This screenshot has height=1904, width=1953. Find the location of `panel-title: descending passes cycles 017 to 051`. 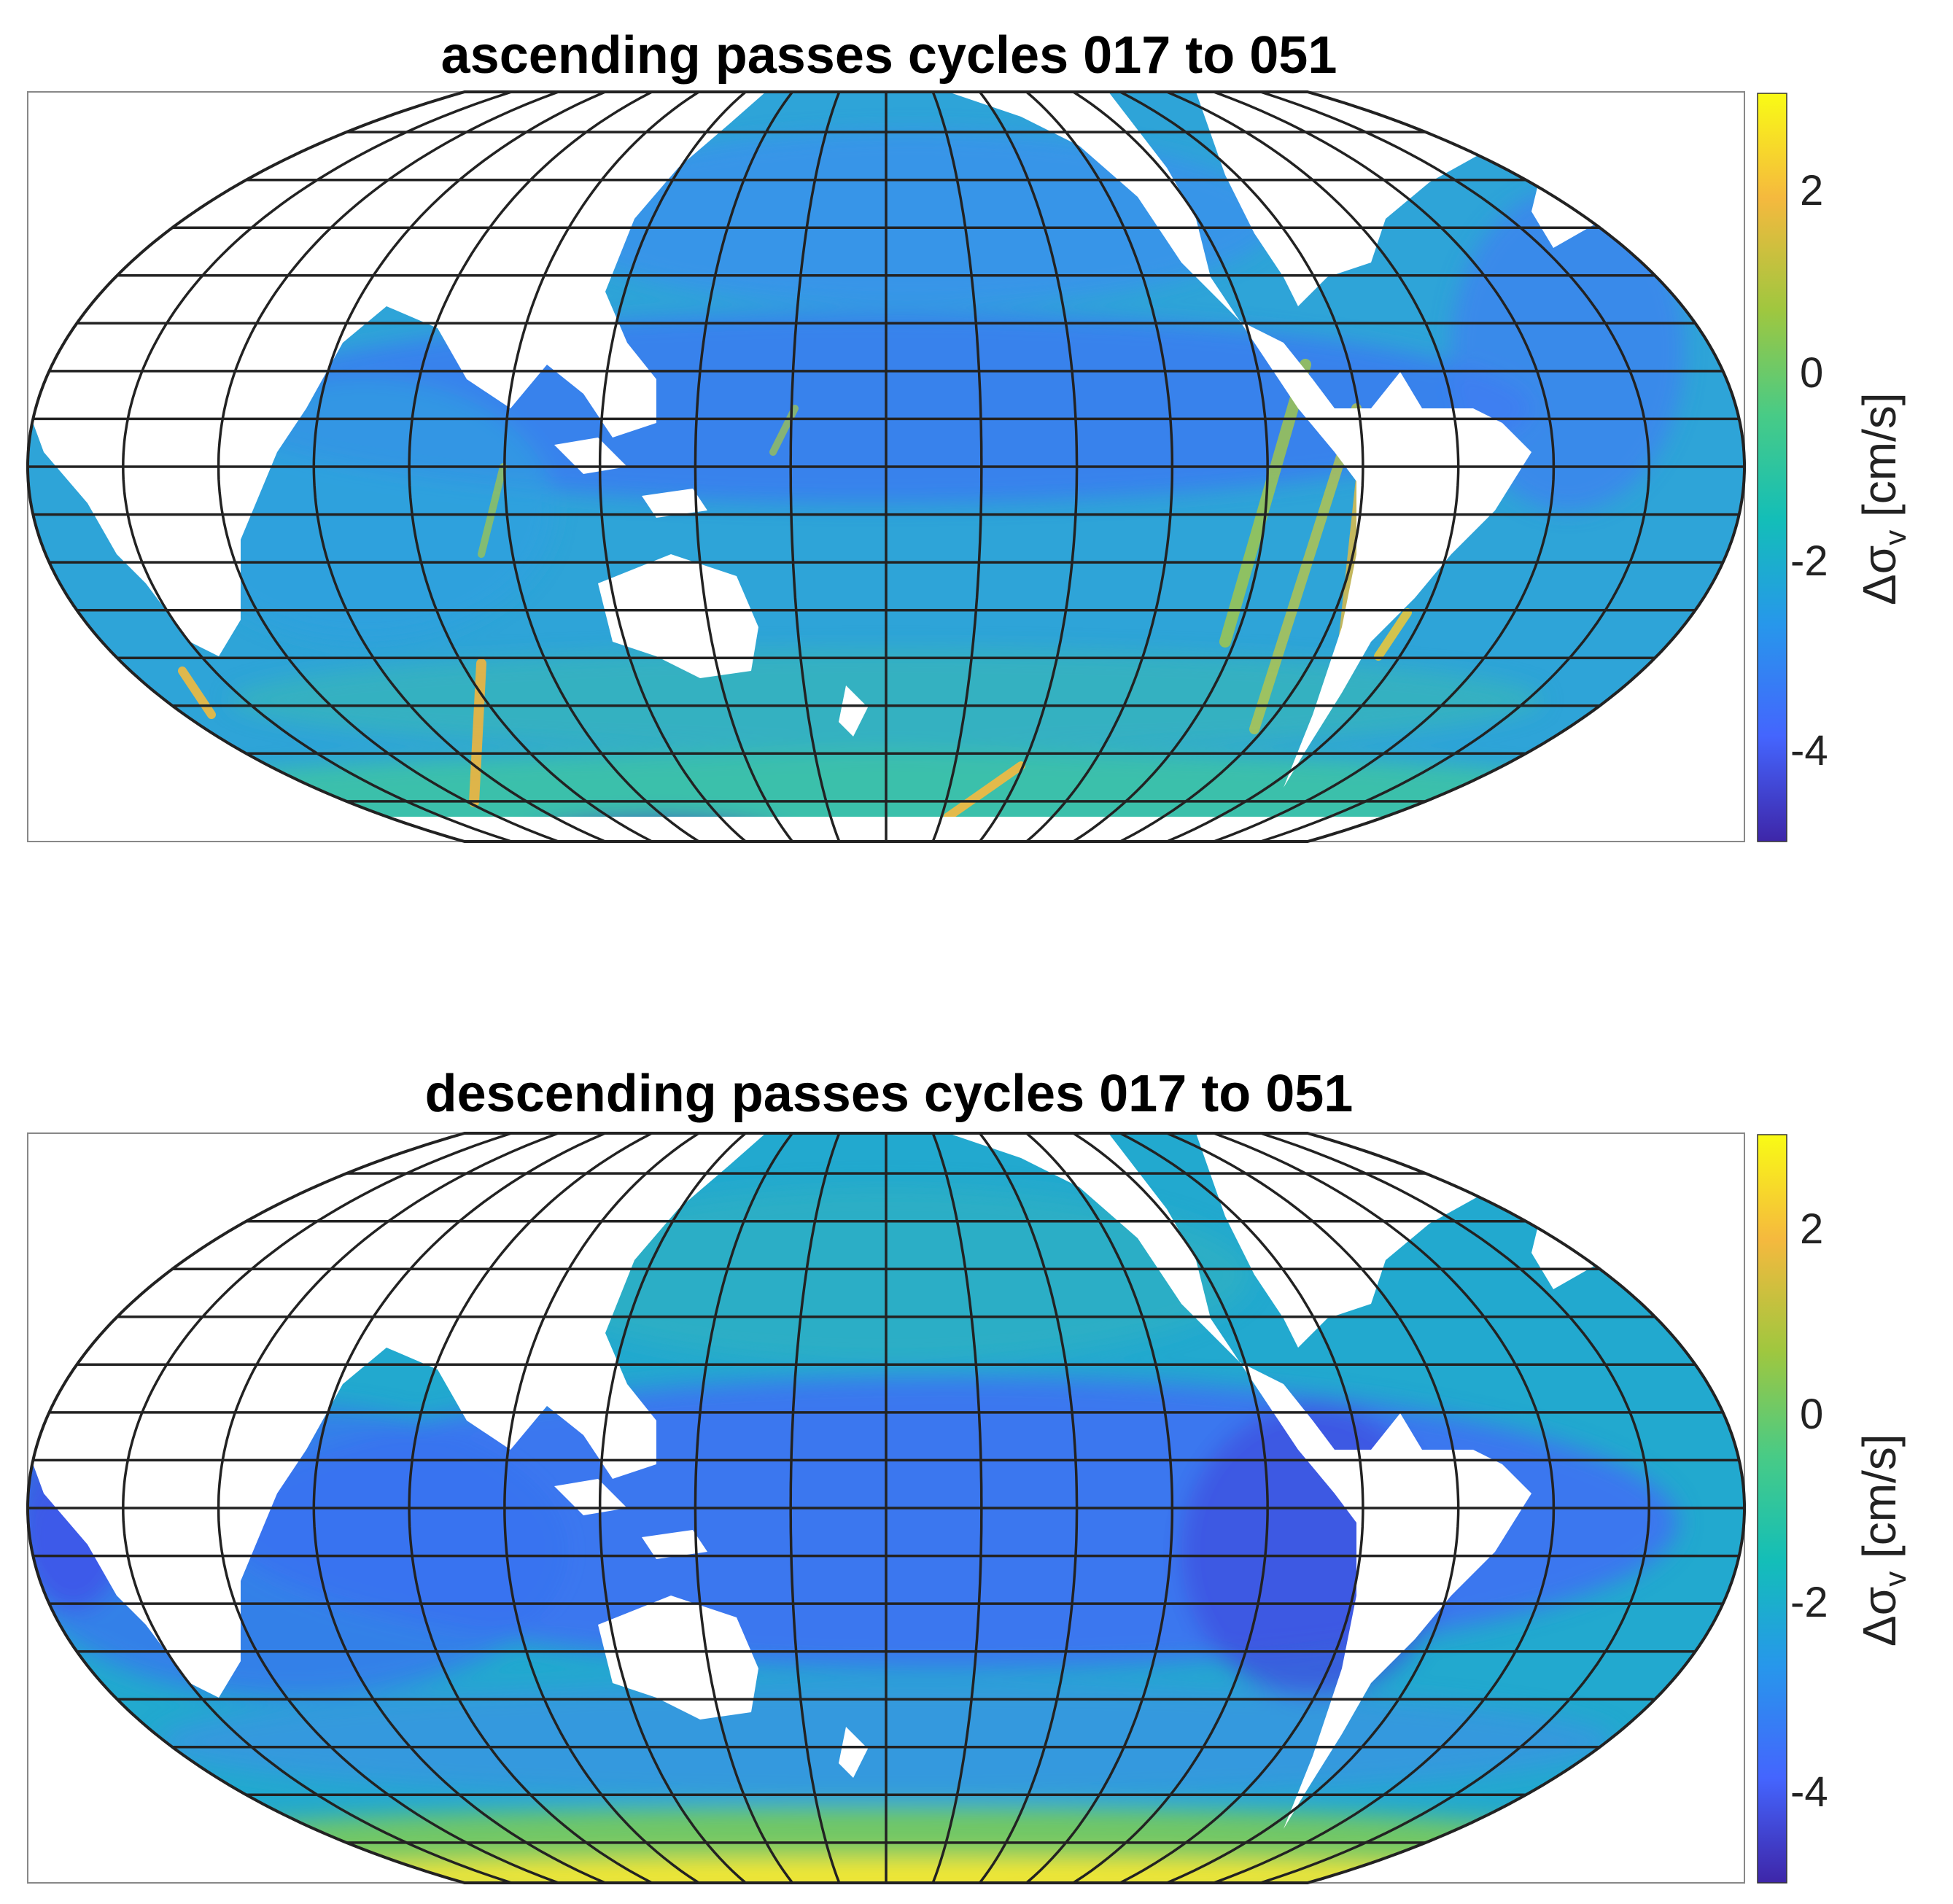

panel-title: descending passes cycles 017 to 051 is located at coordinates (889, 1094).